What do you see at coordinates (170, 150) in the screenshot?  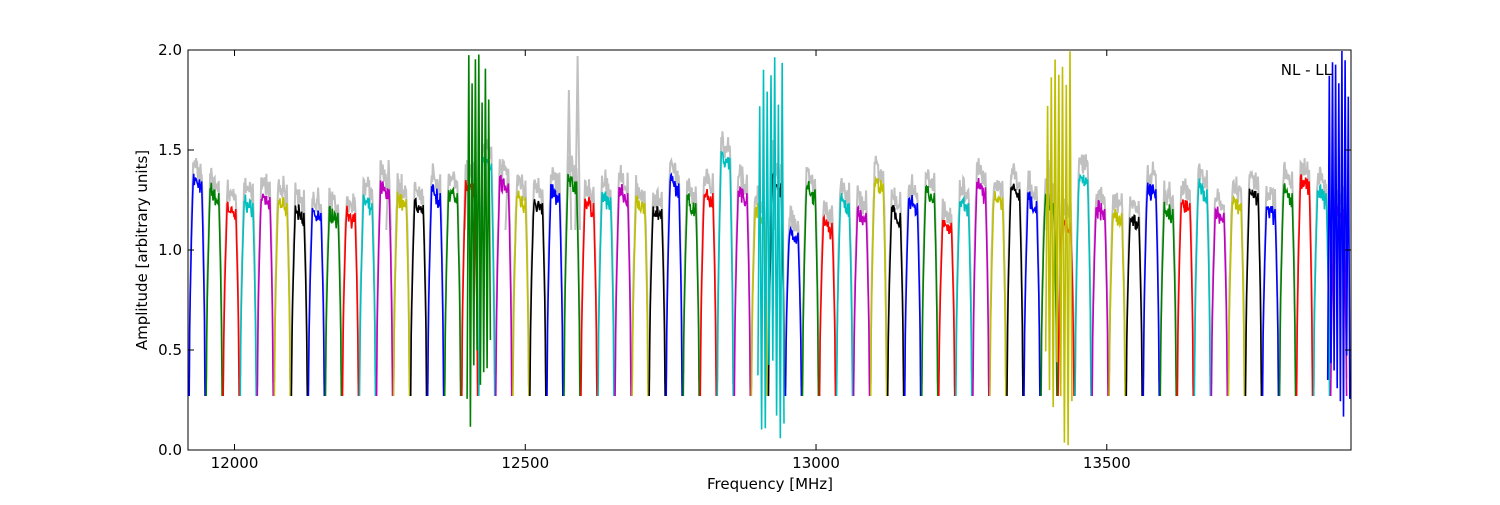 I see `y-tick-label: 1.5` at bounding box center [170, 150].